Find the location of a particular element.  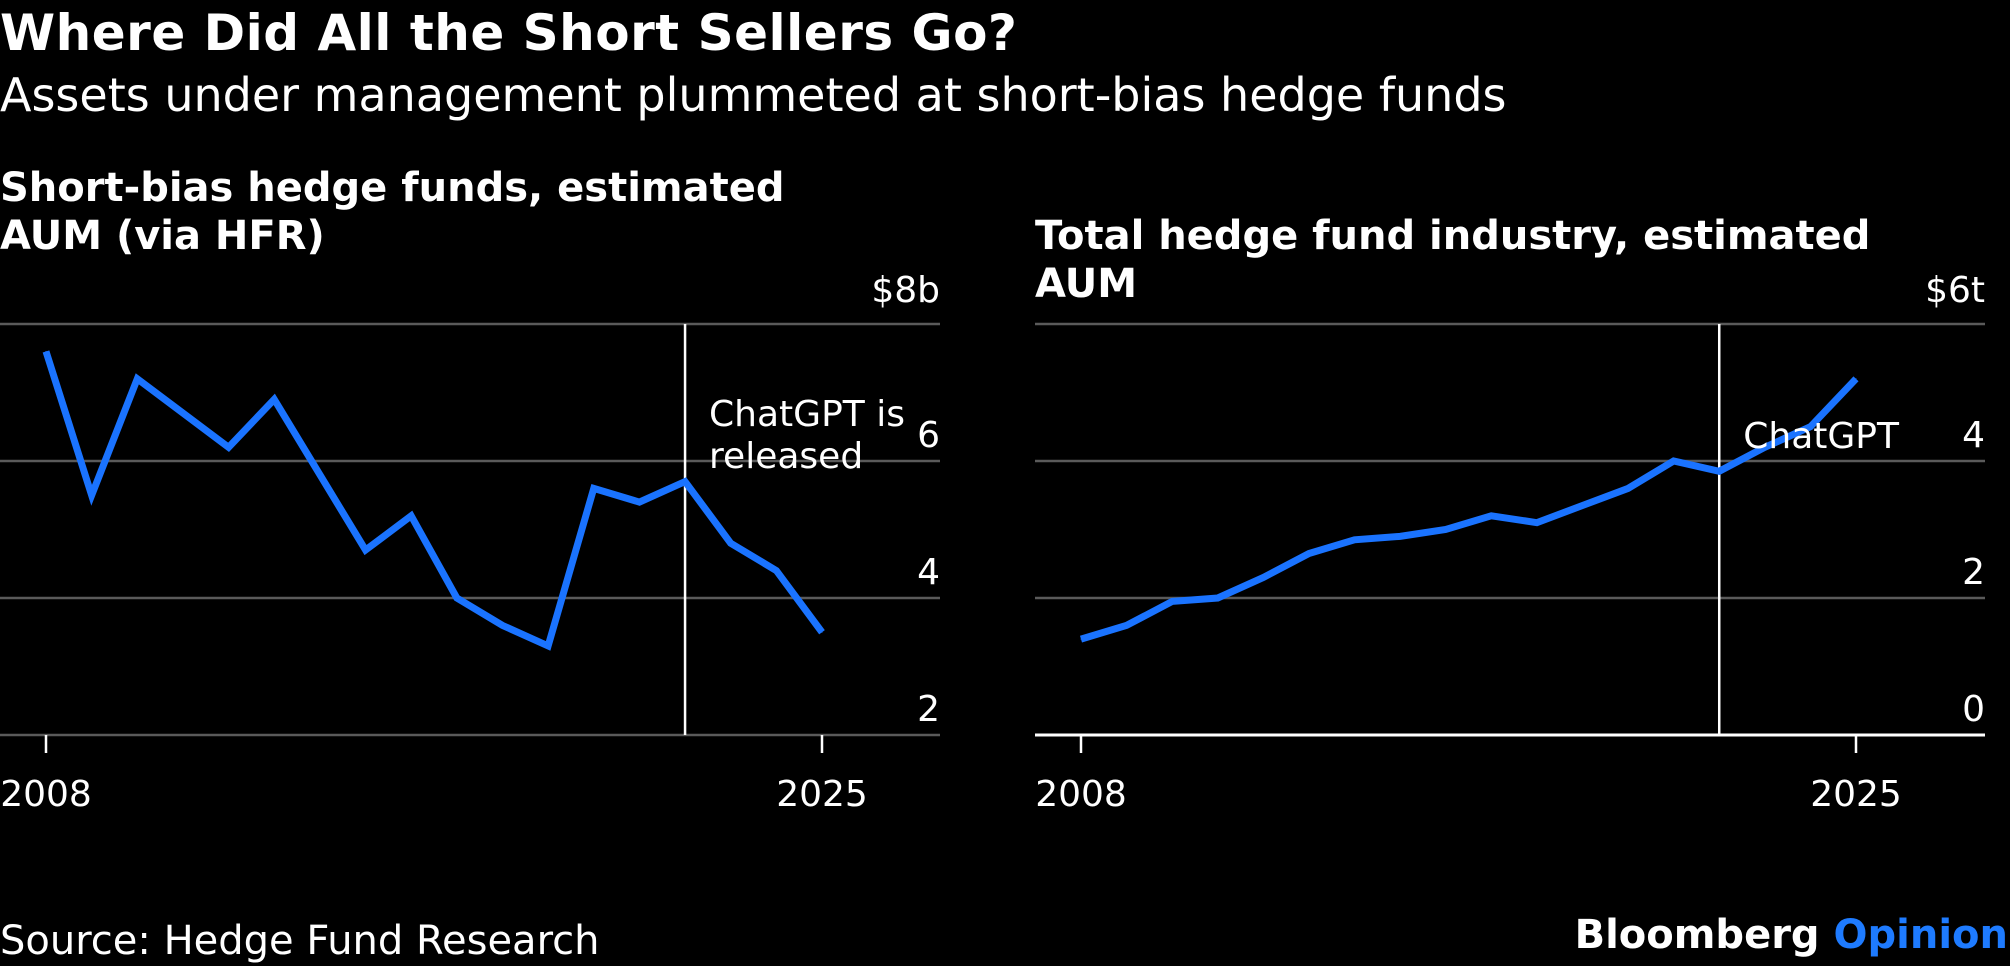

bloomberg-opinion-logo: Bloomberg Opinion is located at coordinates (1791, 935).